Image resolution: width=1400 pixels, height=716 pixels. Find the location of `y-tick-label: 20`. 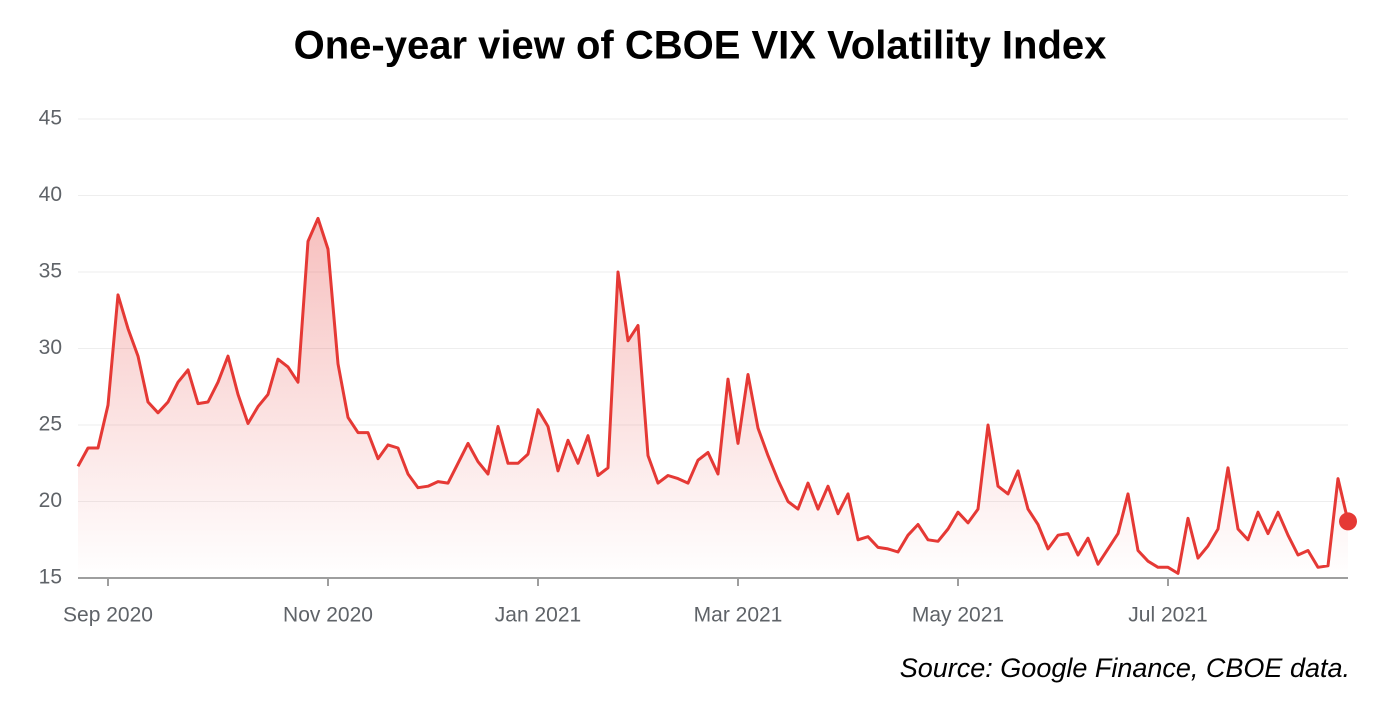

y-tick-label: 20 is located at coordinates (50, 500).